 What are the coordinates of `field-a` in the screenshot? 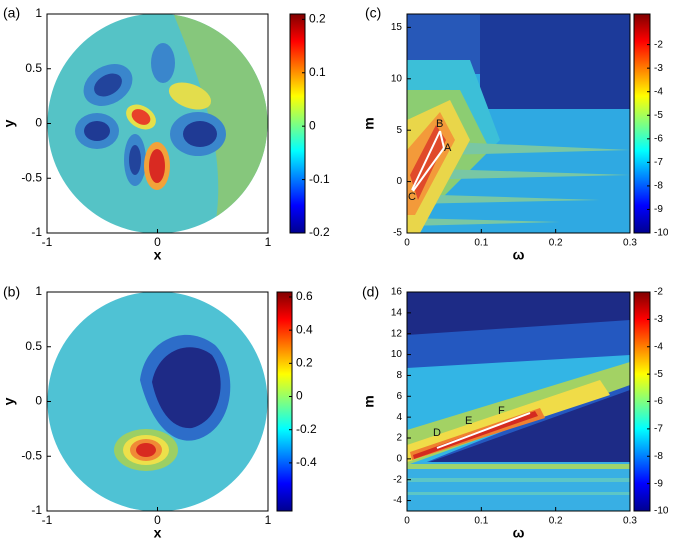 It's located at (157, 123).